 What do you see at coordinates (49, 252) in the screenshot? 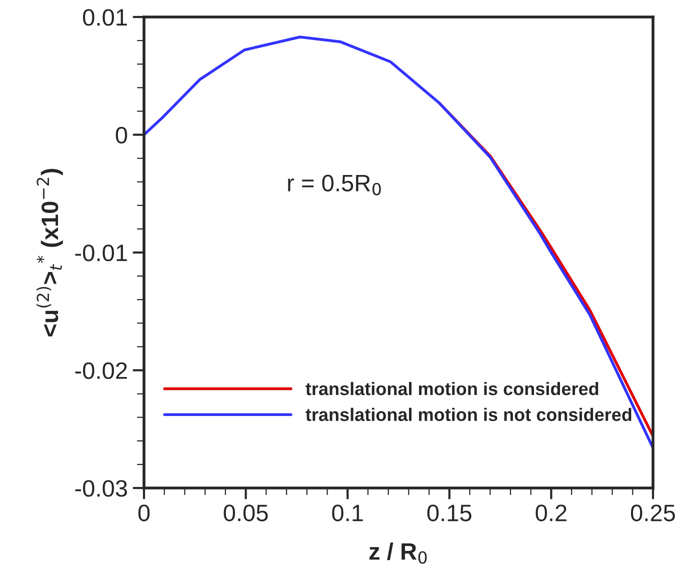
I see `y-axis-title: <u$^{(2)}$>$_{t}$$^{*}$ (x10$^{−2}$)` at bounding box center [49, 252].